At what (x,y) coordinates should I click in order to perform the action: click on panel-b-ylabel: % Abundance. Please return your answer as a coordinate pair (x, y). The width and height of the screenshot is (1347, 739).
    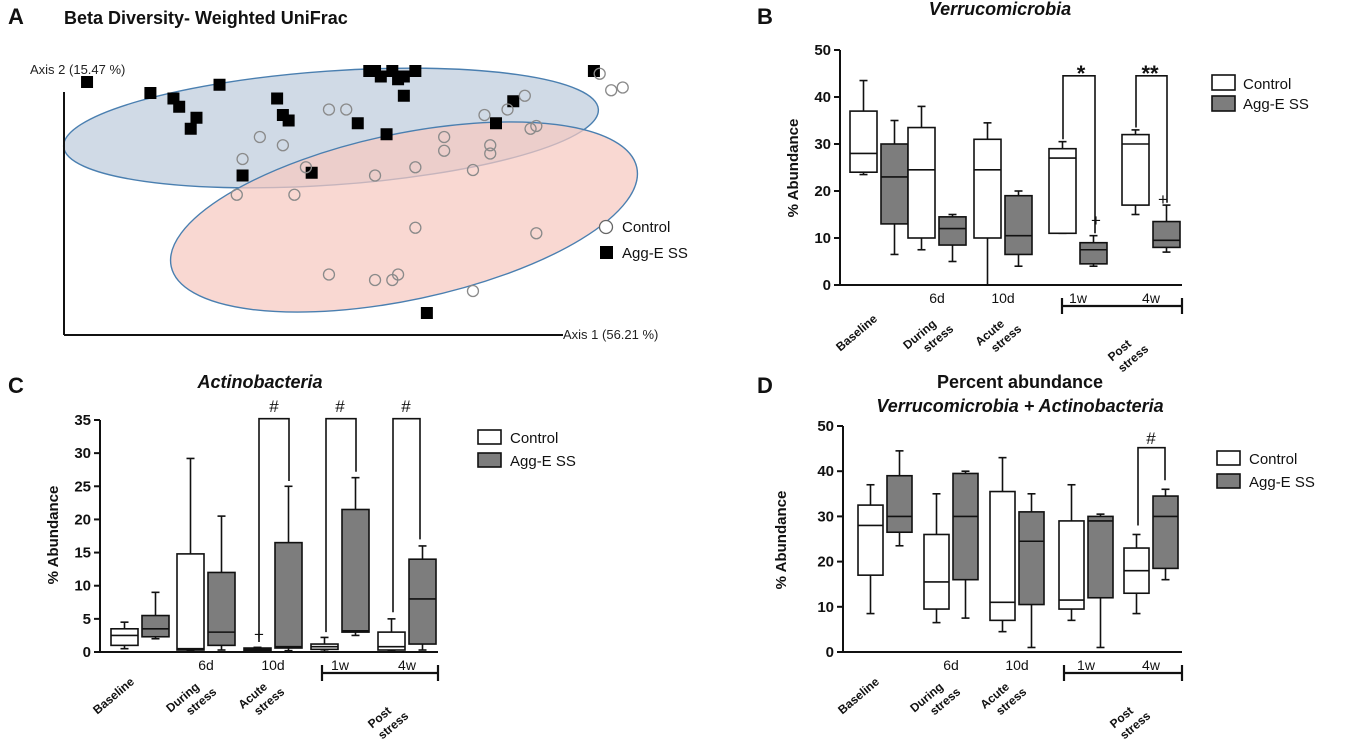
    Looking at the image, I should click on (793, 168).